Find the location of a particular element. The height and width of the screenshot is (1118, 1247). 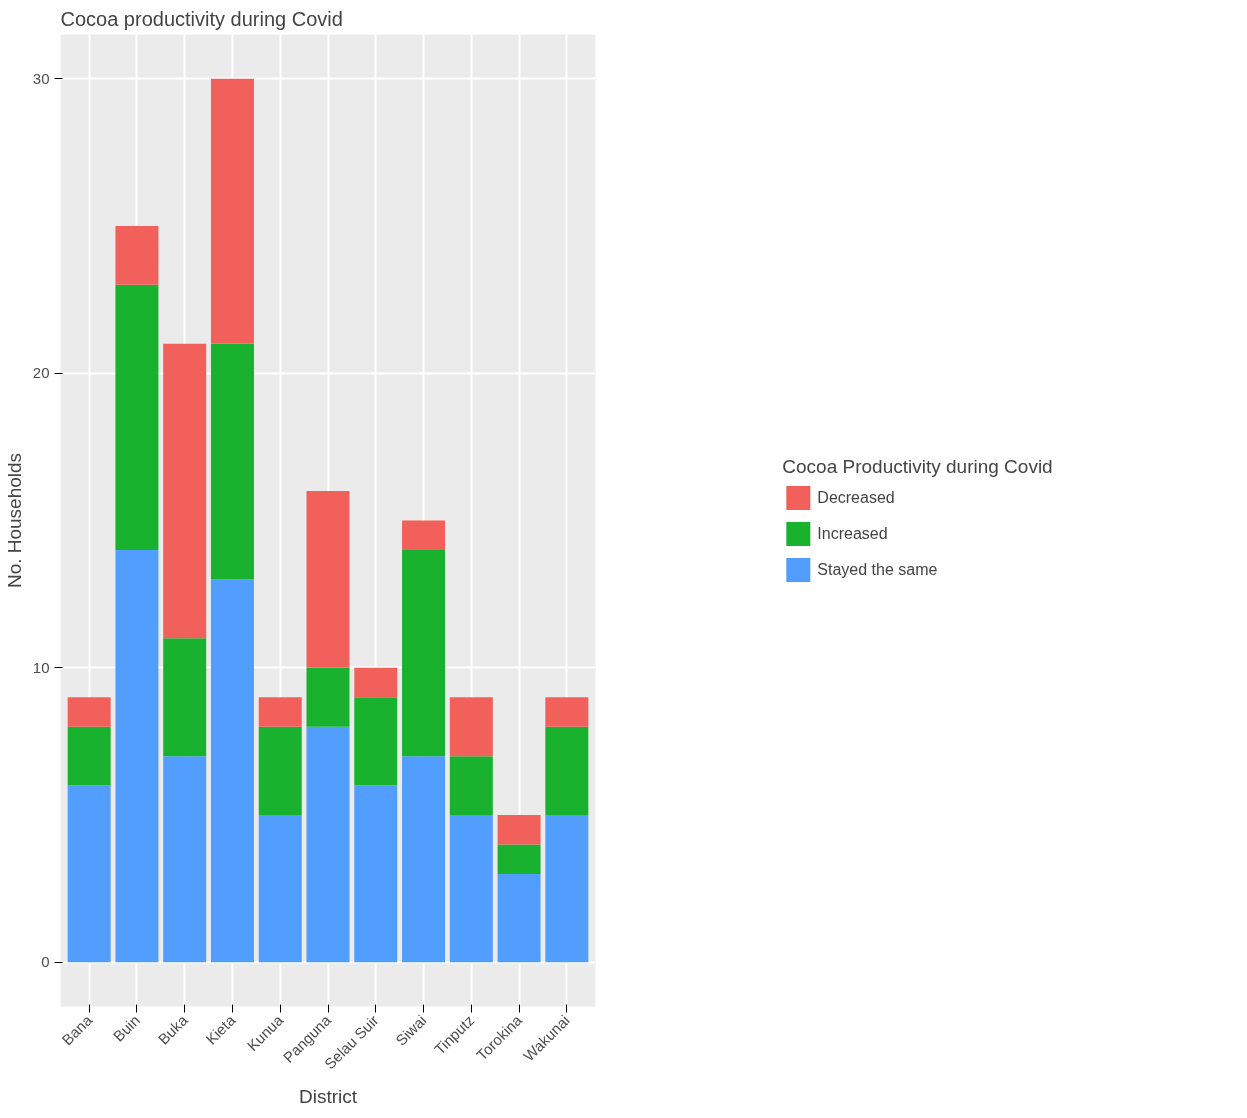

y-tick-label: 30 is located at coordinates (41, 78).